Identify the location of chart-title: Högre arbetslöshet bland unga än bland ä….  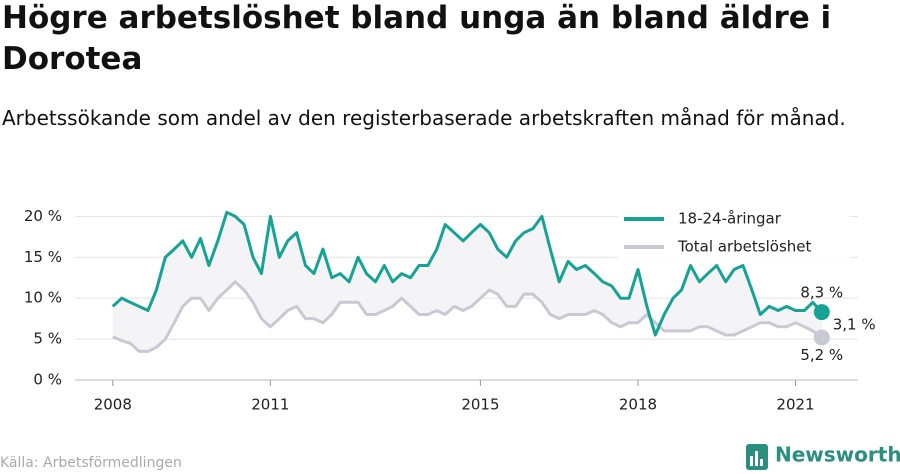
(417, 38).